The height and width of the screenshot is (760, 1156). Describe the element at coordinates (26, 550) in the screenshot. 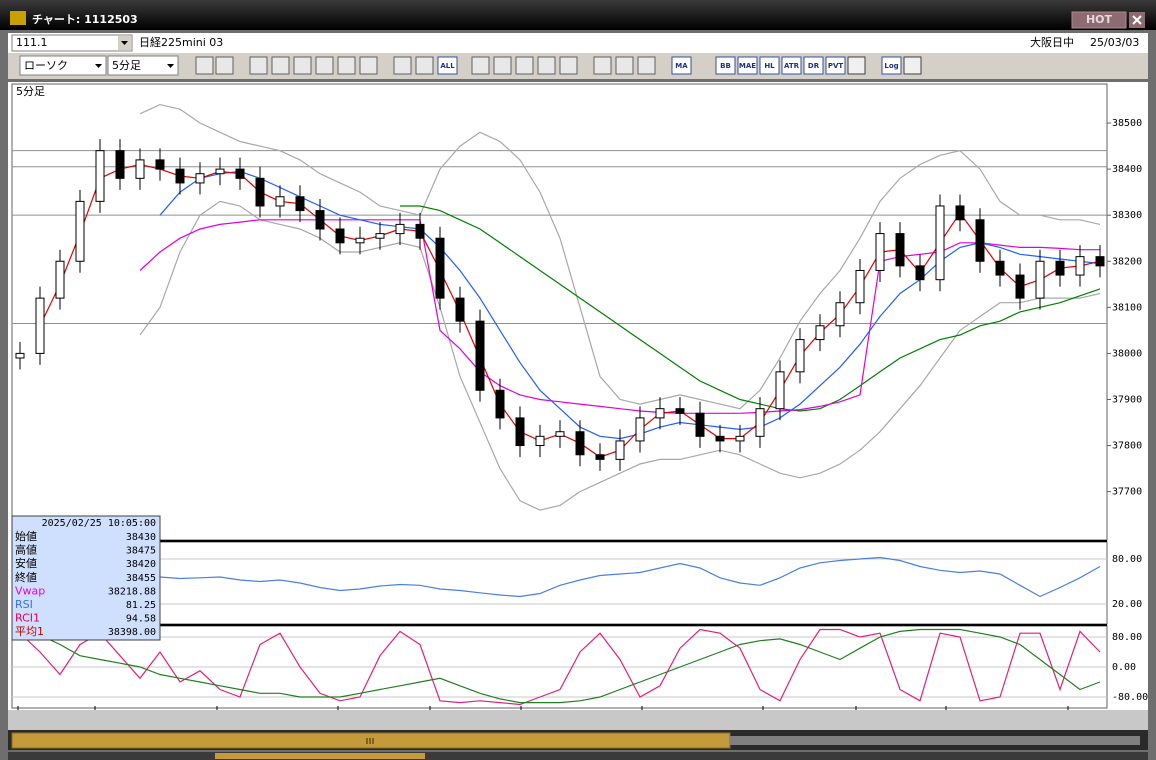

I see `info-label: 高値` at that location.